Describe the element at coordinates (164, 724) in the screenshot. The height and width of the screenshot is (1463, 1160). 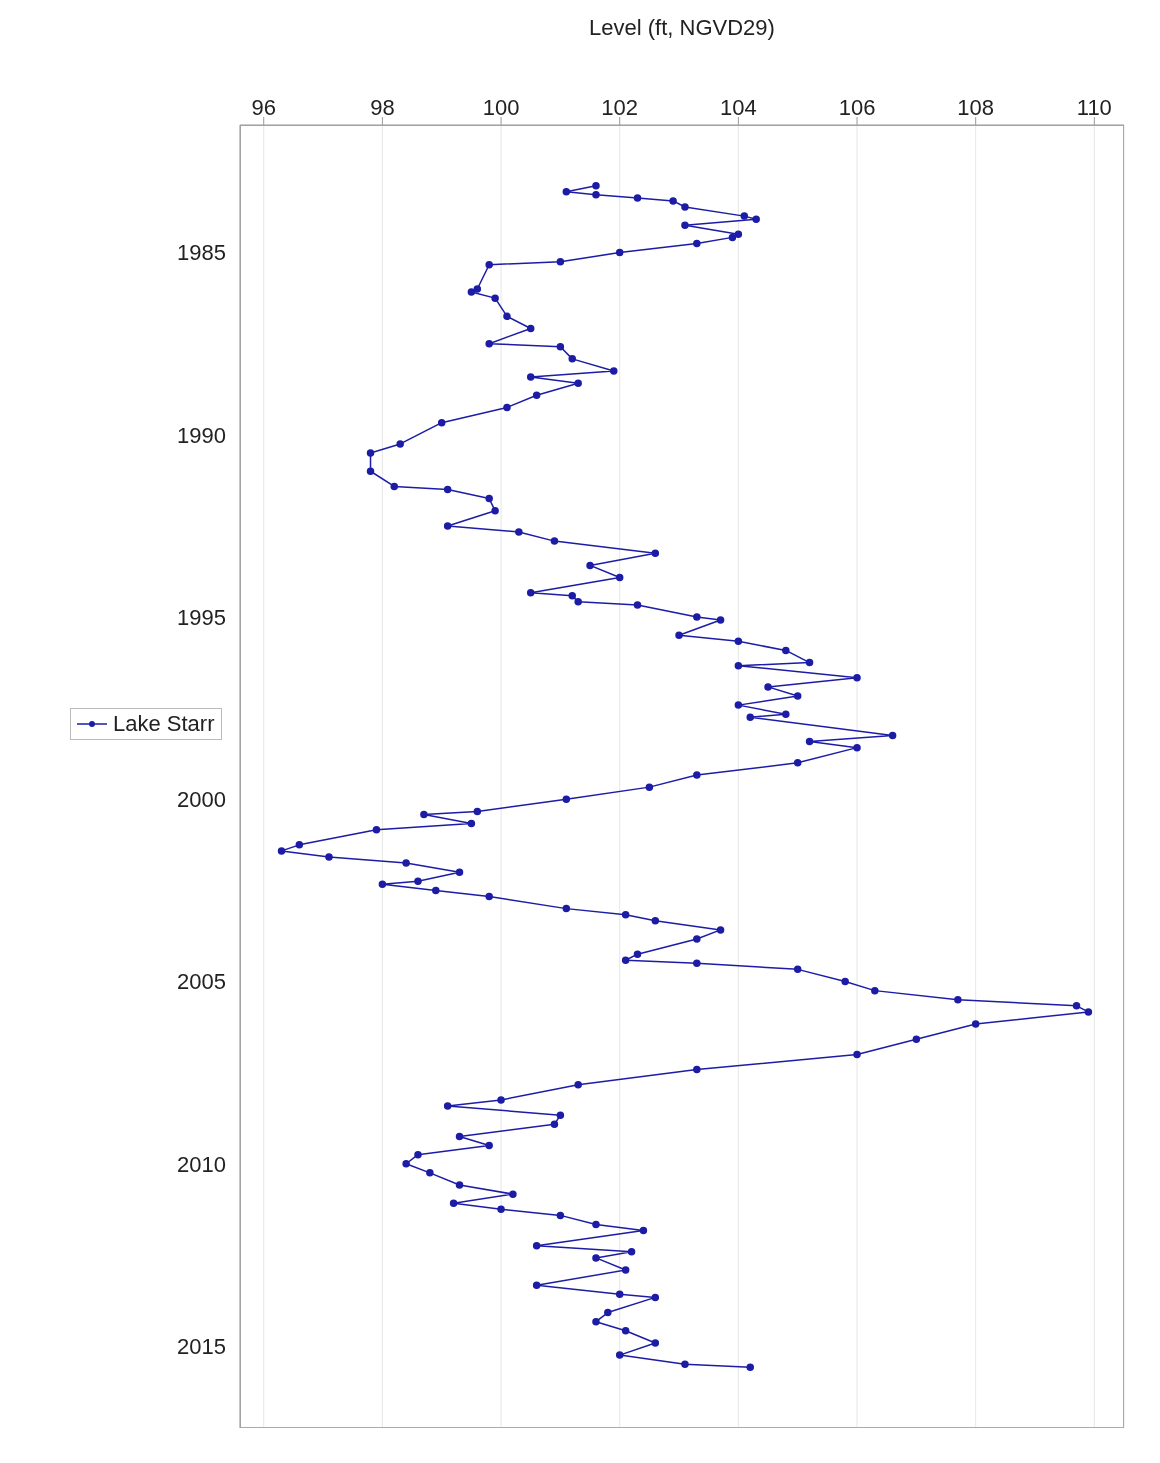
I see `legend-label: Lake Starr` at that location.